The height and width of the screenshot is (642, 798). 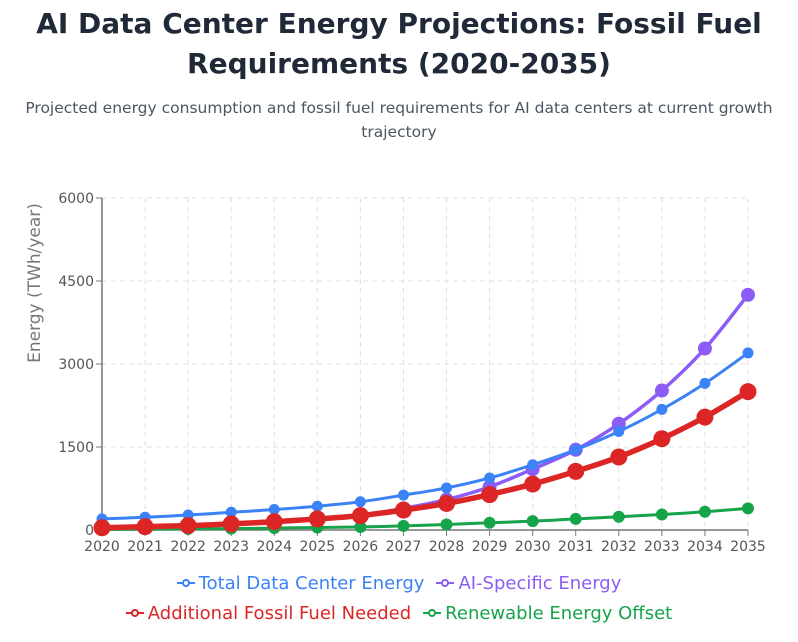 What do you see at coordinates (318, 547) in the screenshot?
I see `x-tick-label: 2025` at bounding box center [318, 547].